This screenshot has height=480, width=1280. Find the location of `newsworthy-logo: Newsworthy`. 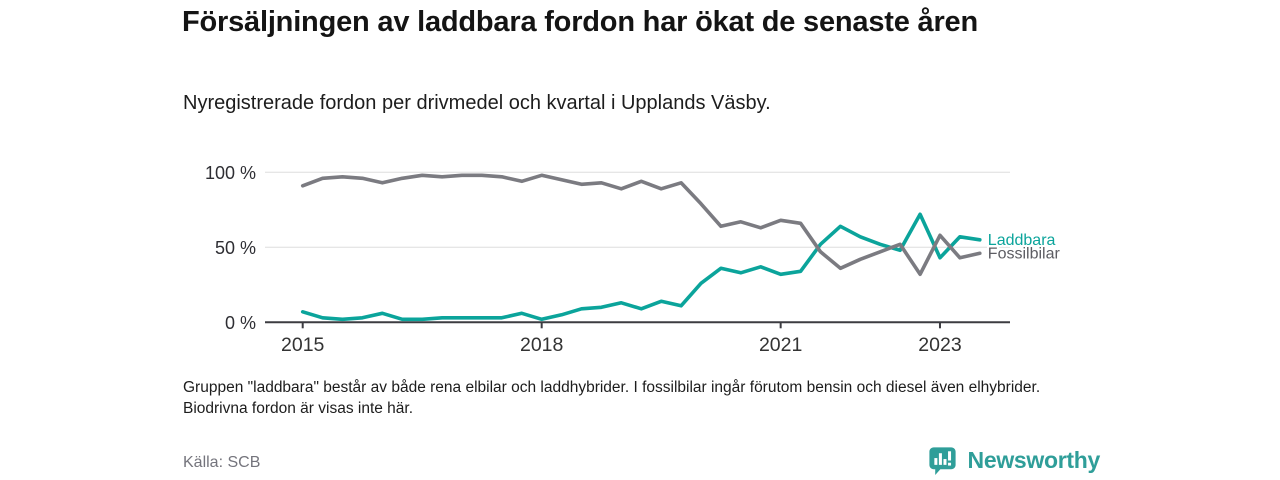

newsworthy-logo: Newsworthy is located at coordinates (1013, 460).